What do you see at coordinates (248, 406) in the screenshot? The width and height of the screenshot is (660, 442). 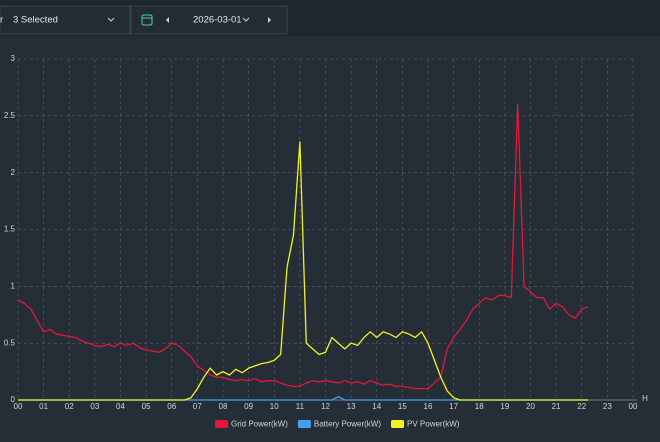 I see `x-tick-label: 09` at bounding box center [248, 406].